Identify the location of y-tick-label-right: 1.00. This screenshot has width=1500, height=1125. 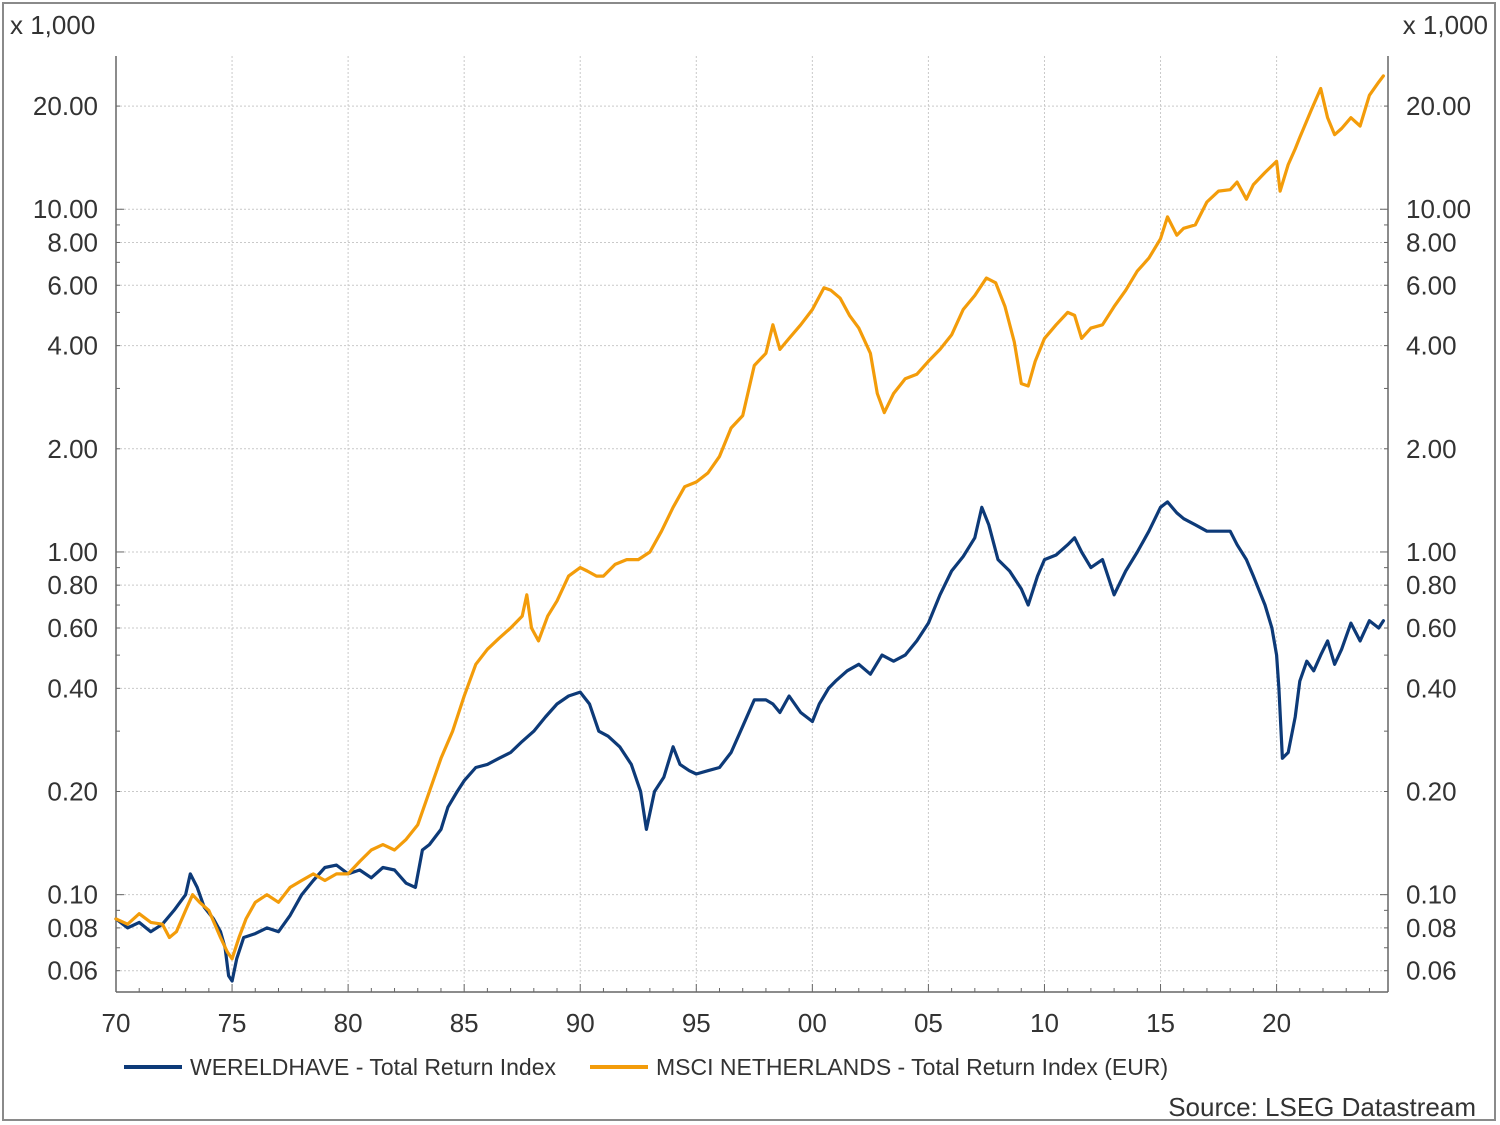
(1431, 552).